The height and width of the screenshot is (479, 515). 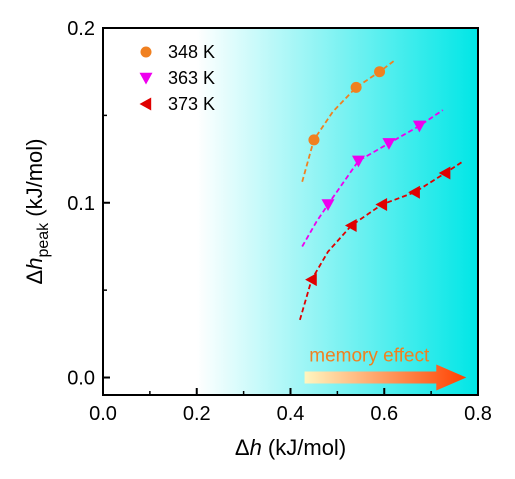 I want to click on legend-label-1: 348 K, so click(x=191, y=52).